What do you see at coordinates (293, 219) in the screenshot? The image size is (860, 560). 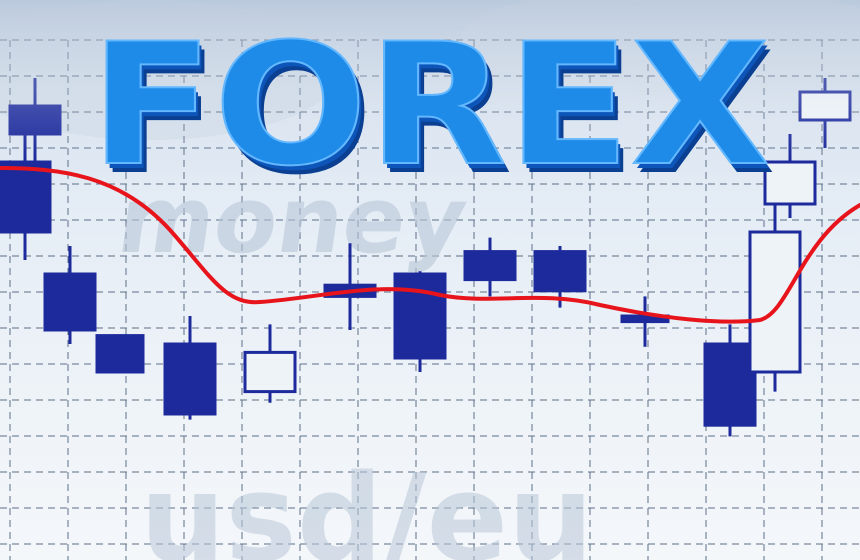 I see `money-watermark: money` at bounding box center [293, 219].